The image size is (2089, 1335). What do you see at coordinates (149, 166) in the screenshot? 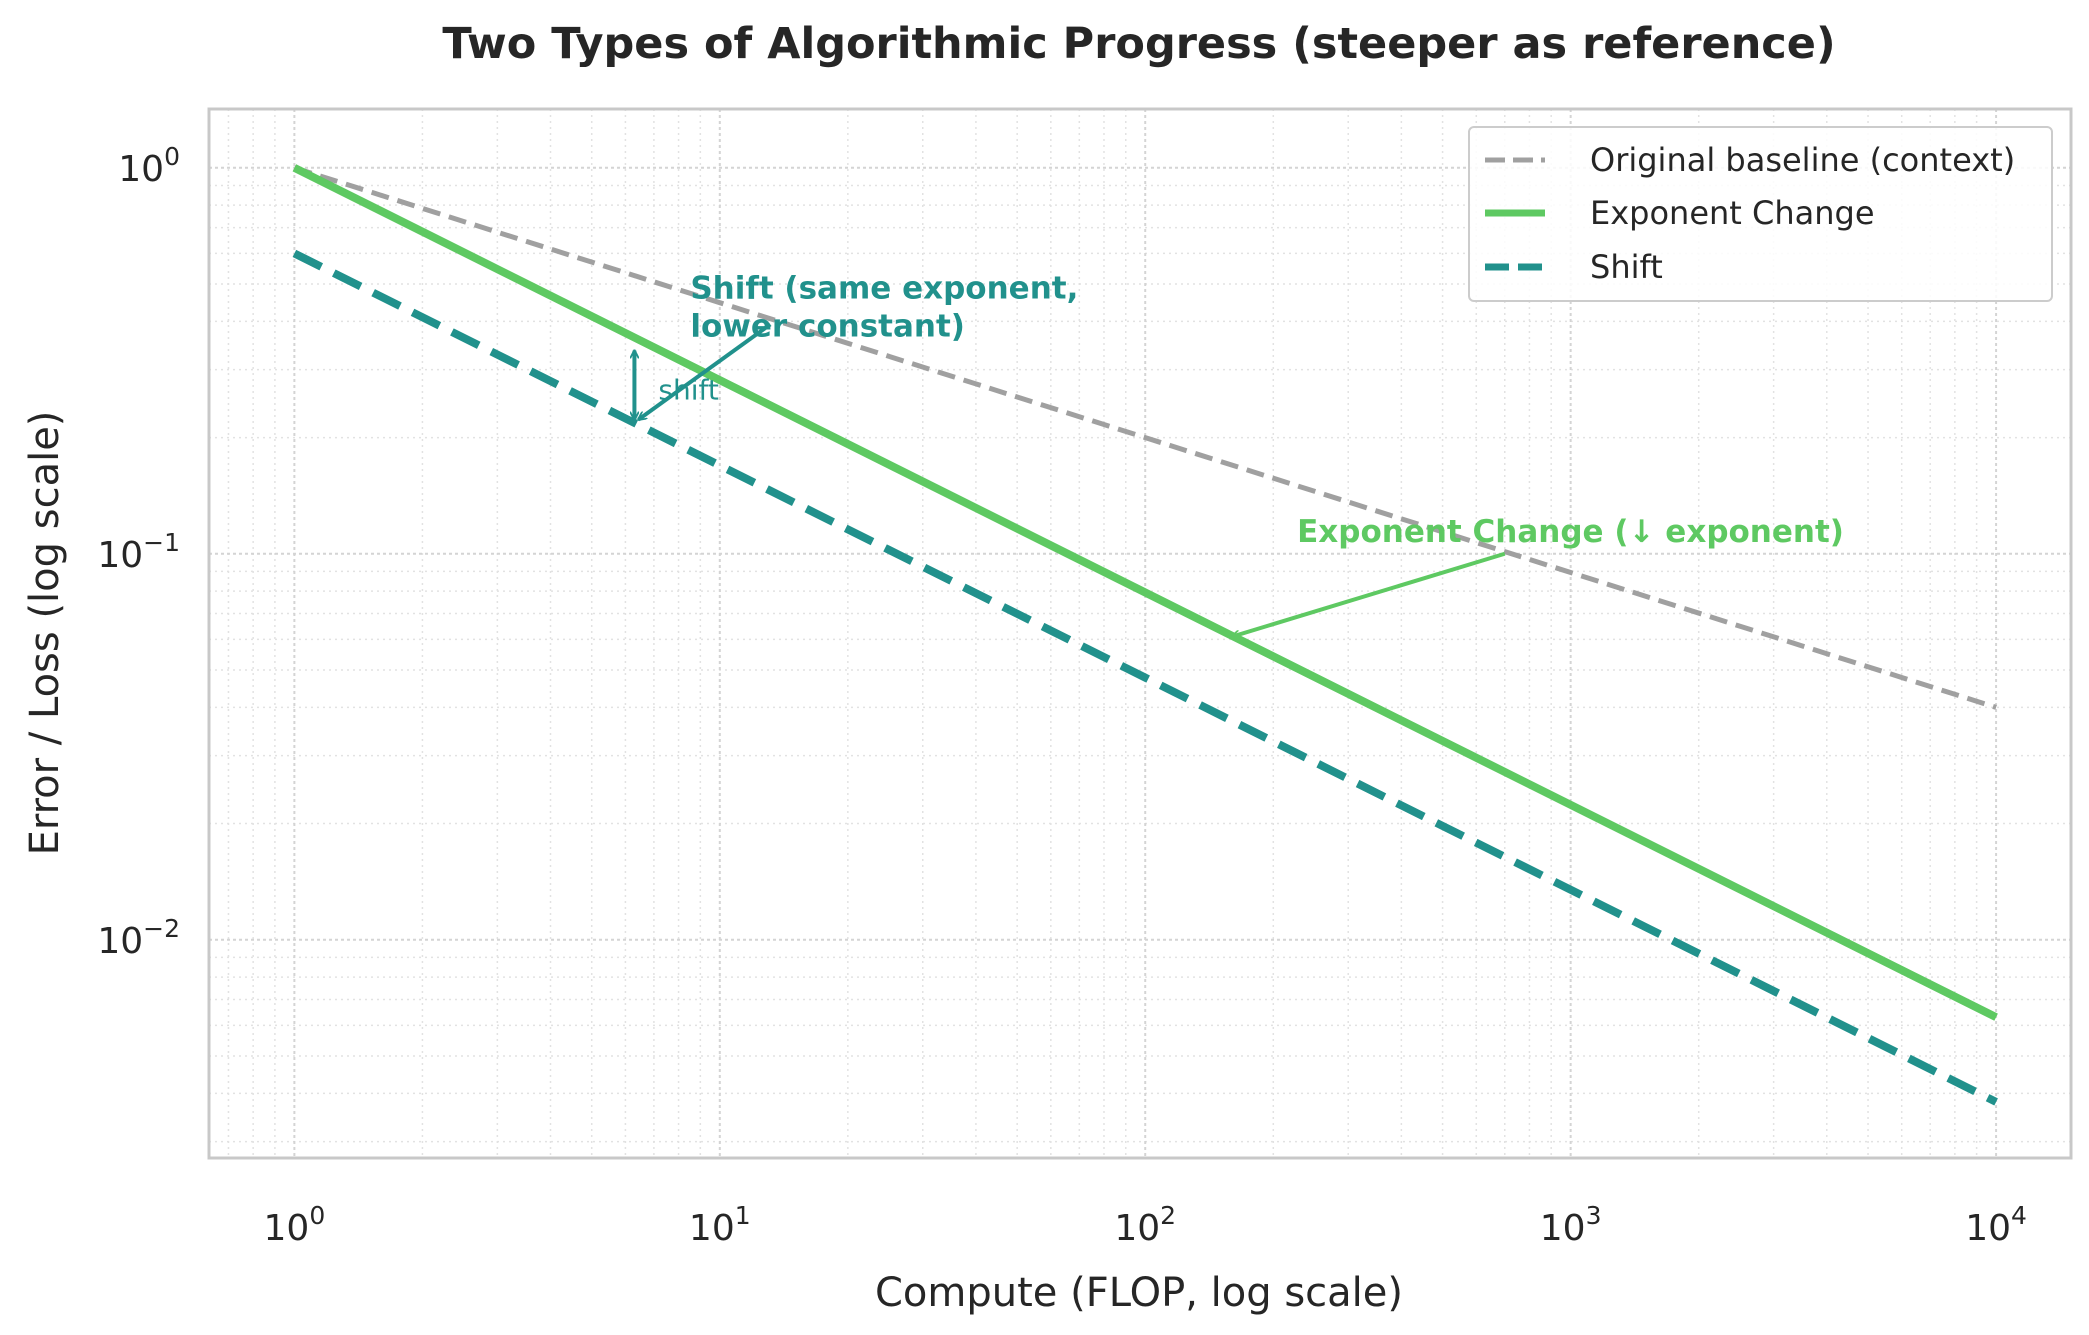
I see `y-tick-label: 10⁰` at bounding box center [149, 166].